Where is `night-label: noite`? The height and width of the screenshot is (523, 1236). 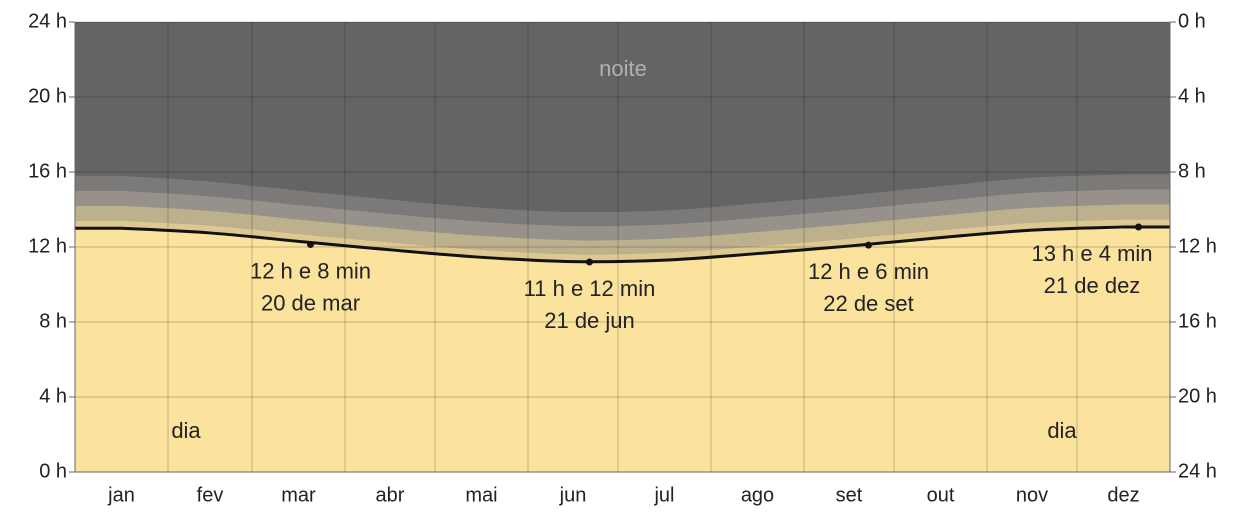
night-label: noite is located at coordinates (623, 68).